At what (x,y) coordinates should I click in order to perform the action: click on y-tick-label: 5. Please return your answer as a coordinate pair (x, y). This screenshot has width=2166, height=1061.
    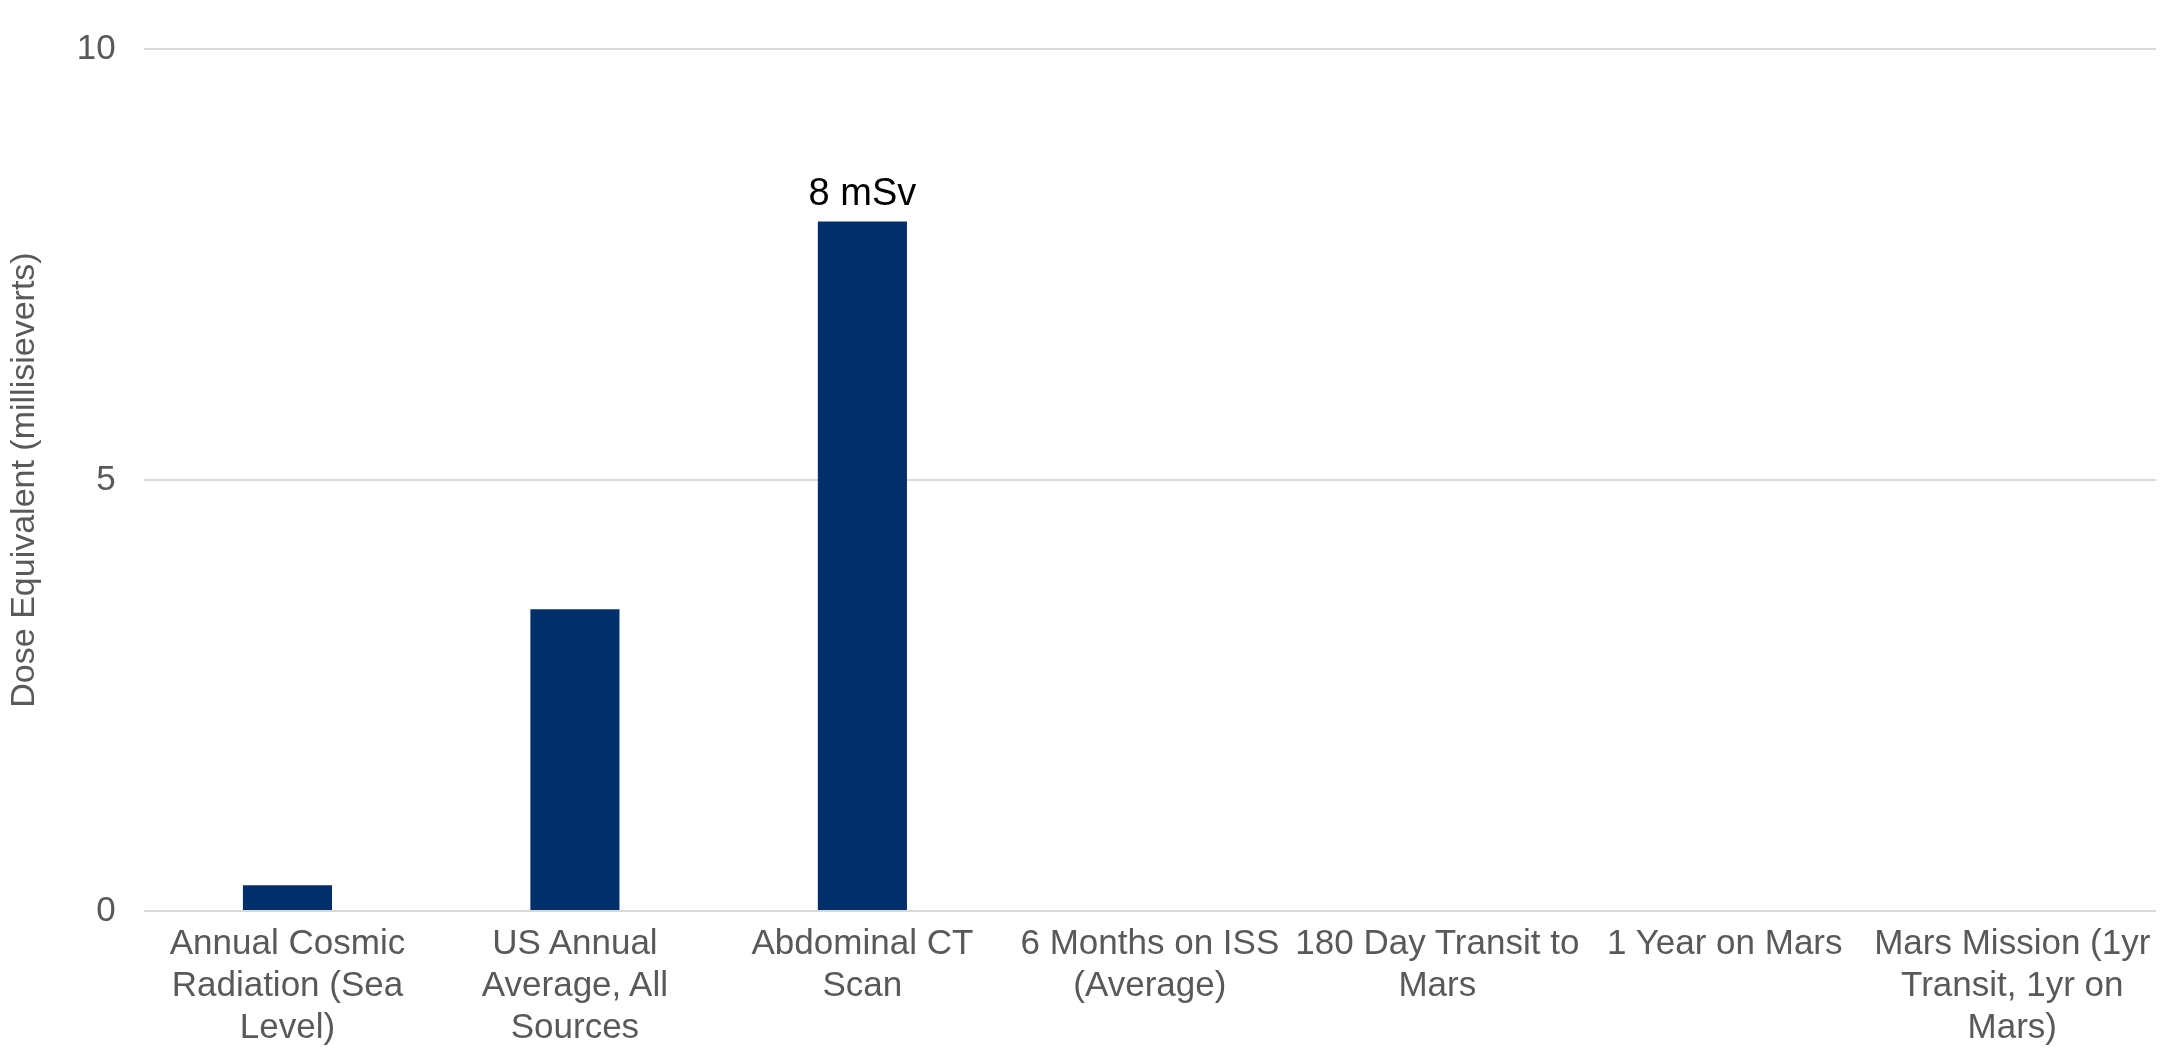
    Looking at the image, I should click on (106, 477).